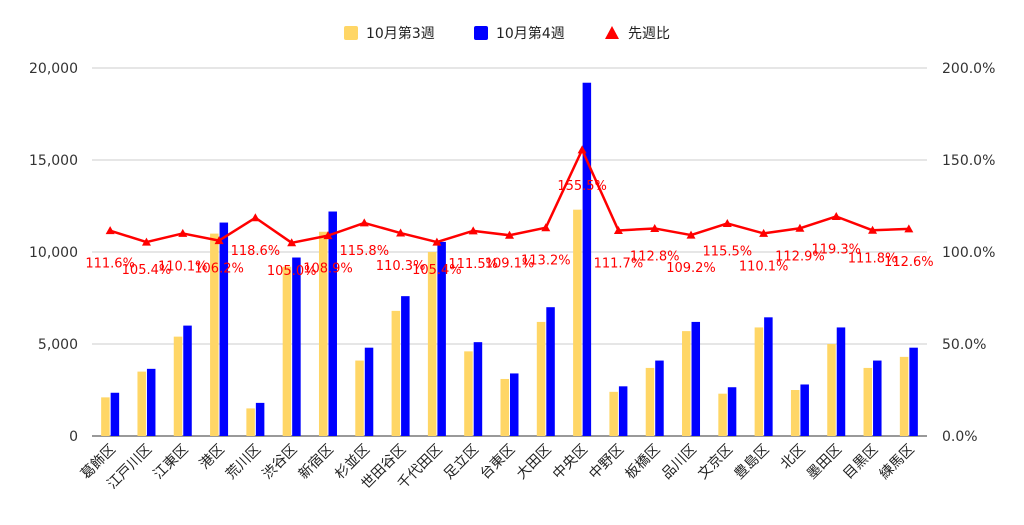 This screenshot has height=525, width=1024. I want to click on category-label: 港区, so click(212, 457).